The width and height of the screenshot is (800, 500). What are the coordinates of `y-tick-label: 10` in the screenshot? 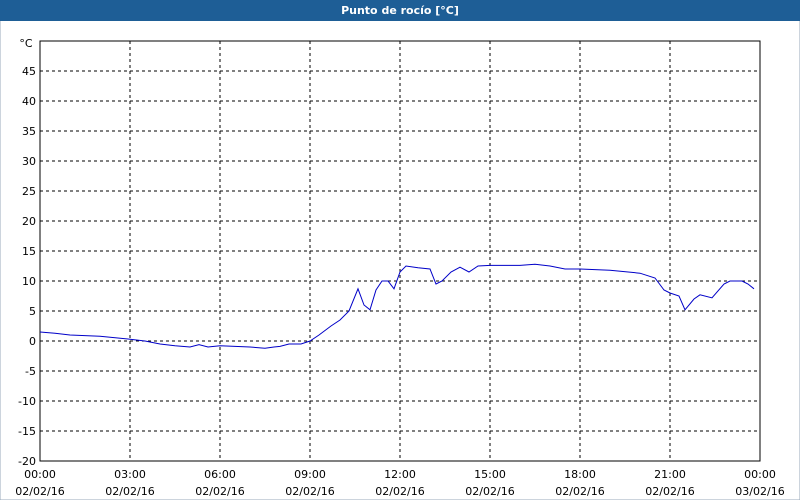 It's located at (29, 281).